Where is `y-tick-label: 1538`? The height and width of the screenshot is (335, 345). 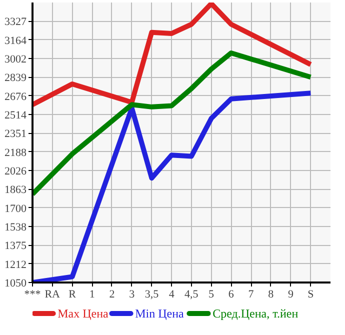
y-tick-label: 1538 is located at coordinates (15, 228).